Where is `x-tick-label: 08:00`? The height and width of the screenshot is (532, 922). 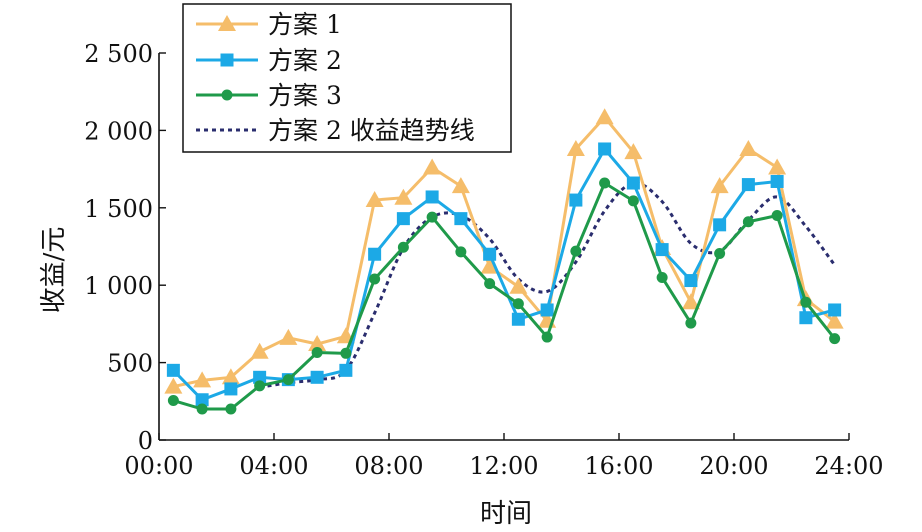
x-tick-label: 08:00 is located at coordinates (388, 466).